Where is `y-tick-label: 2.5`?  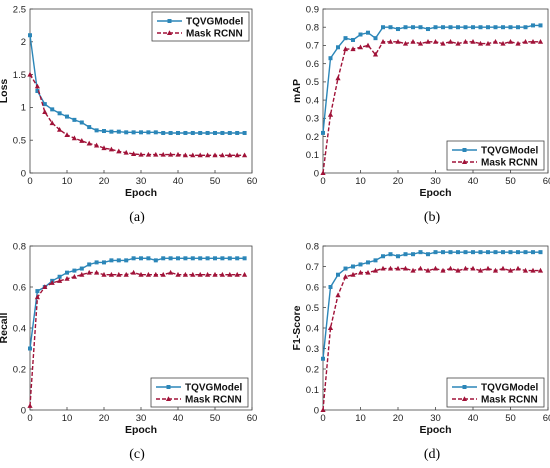
y-tick-label: 2.5 is located at coordinates (19, 9).